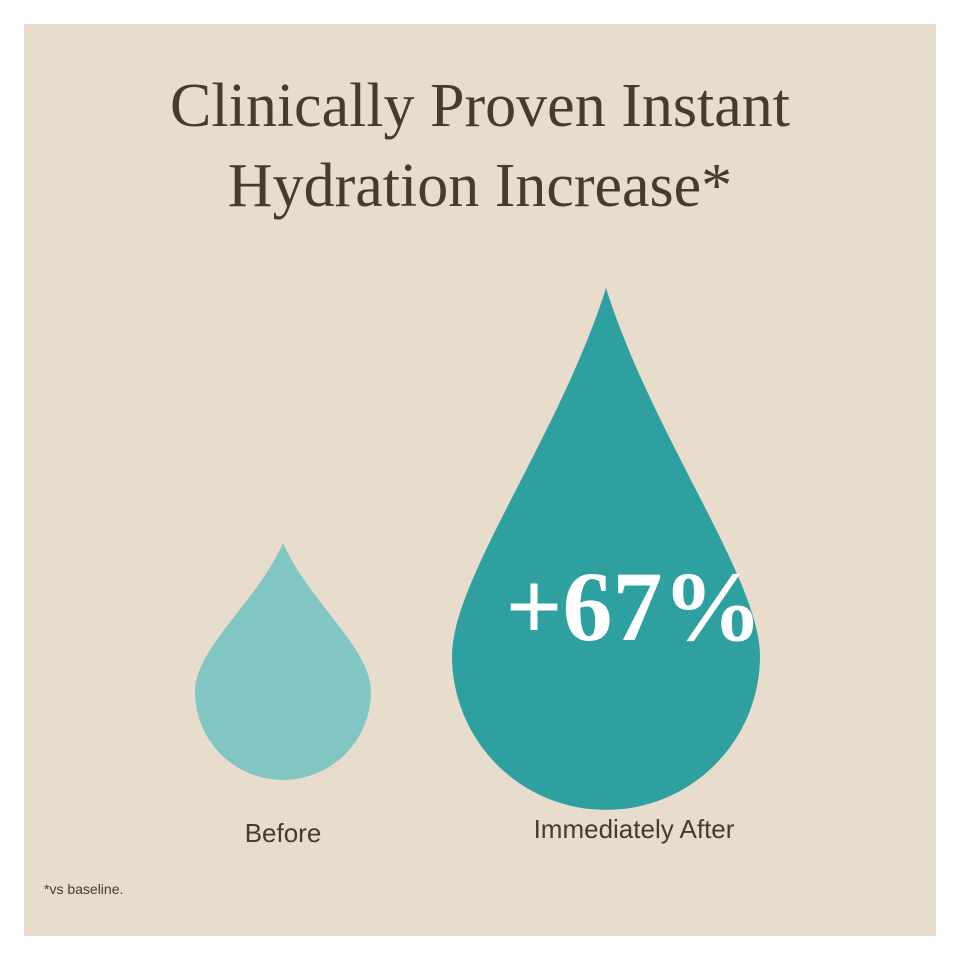  Describe the element at coordinates (283, 833) in the screenshot. I see `label-before: Before` at that location.